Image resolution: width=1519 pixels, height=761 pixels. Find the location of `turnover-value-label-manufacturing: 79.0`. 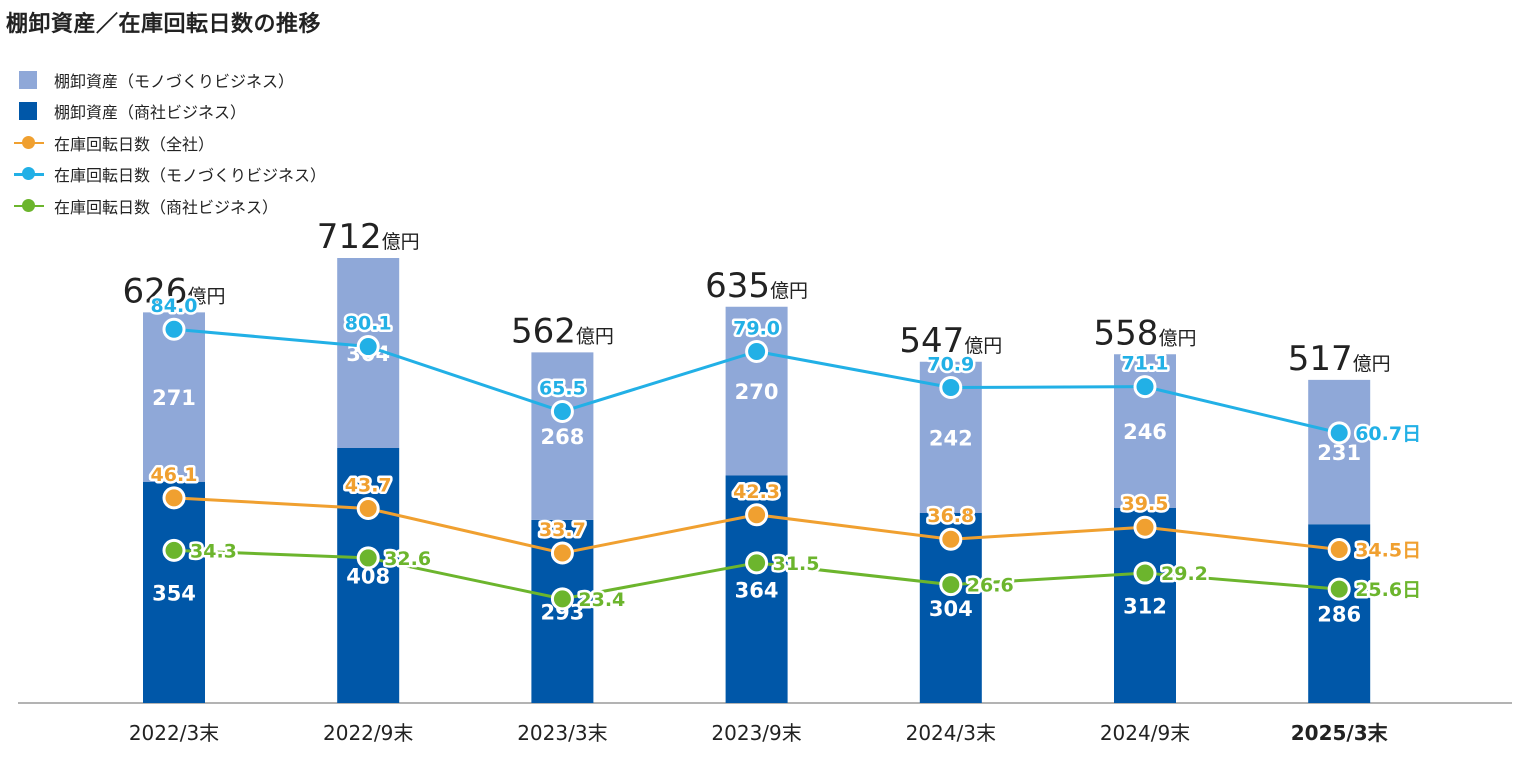

turnover-value-label-manufacturing: 79.0 is located at coordinates (756, 328).